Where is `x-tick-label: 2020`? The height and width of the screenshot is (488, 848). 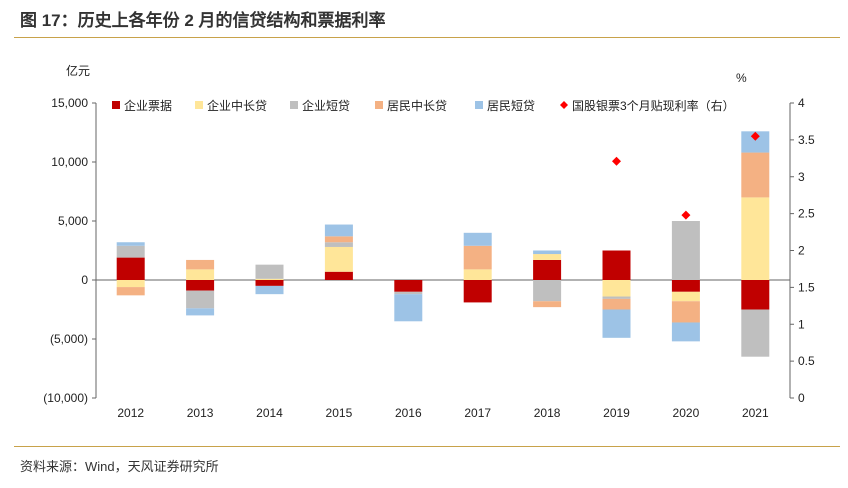 x-tick-label: 2020 is located at coordinates (686, 413).